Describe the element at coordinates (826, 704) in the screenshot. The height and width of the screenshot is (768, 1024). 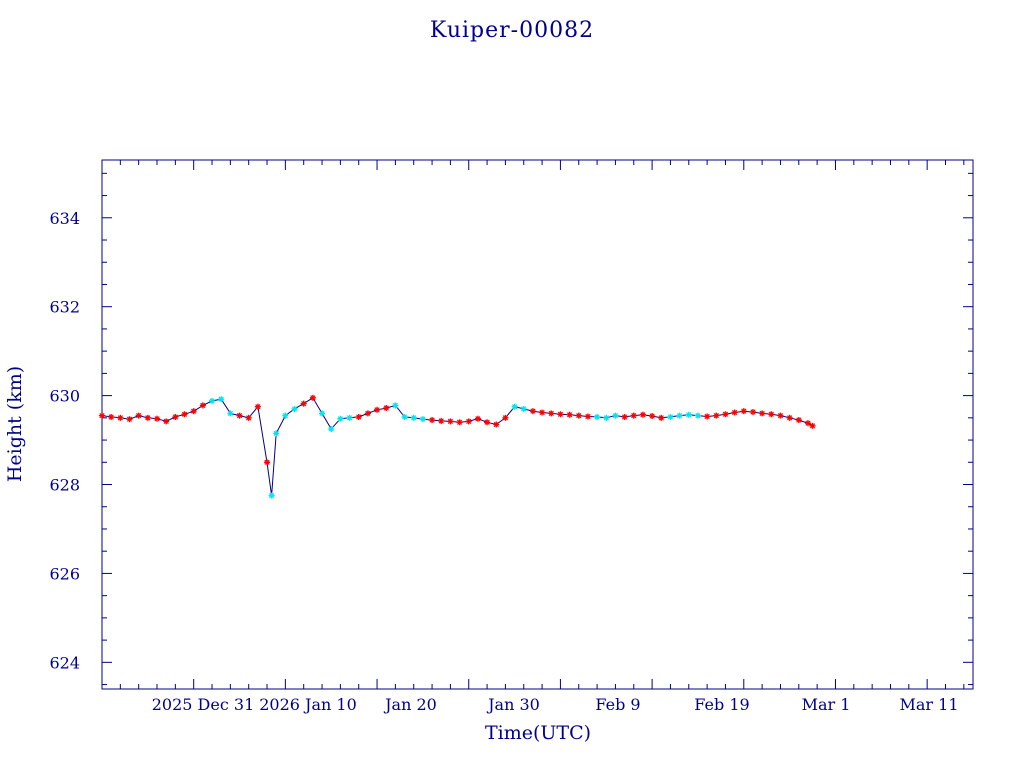
I see `x-tick-label: Mar 1` at that location.